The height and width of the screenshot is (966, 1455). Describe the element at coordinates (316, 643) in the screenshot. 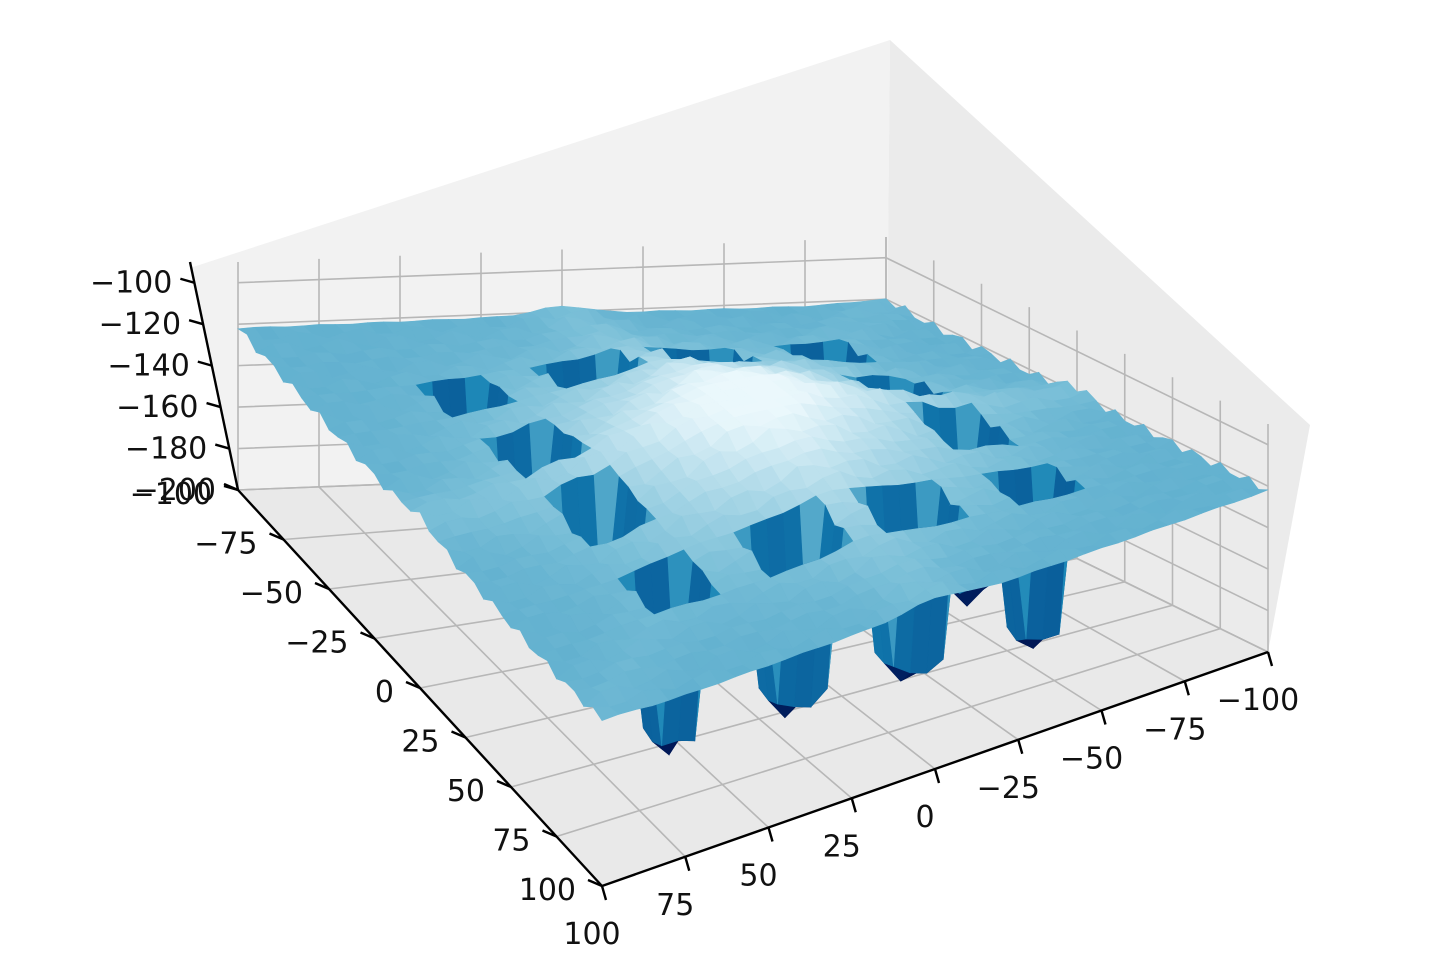

I see `y-tick-label: −25` at that location.